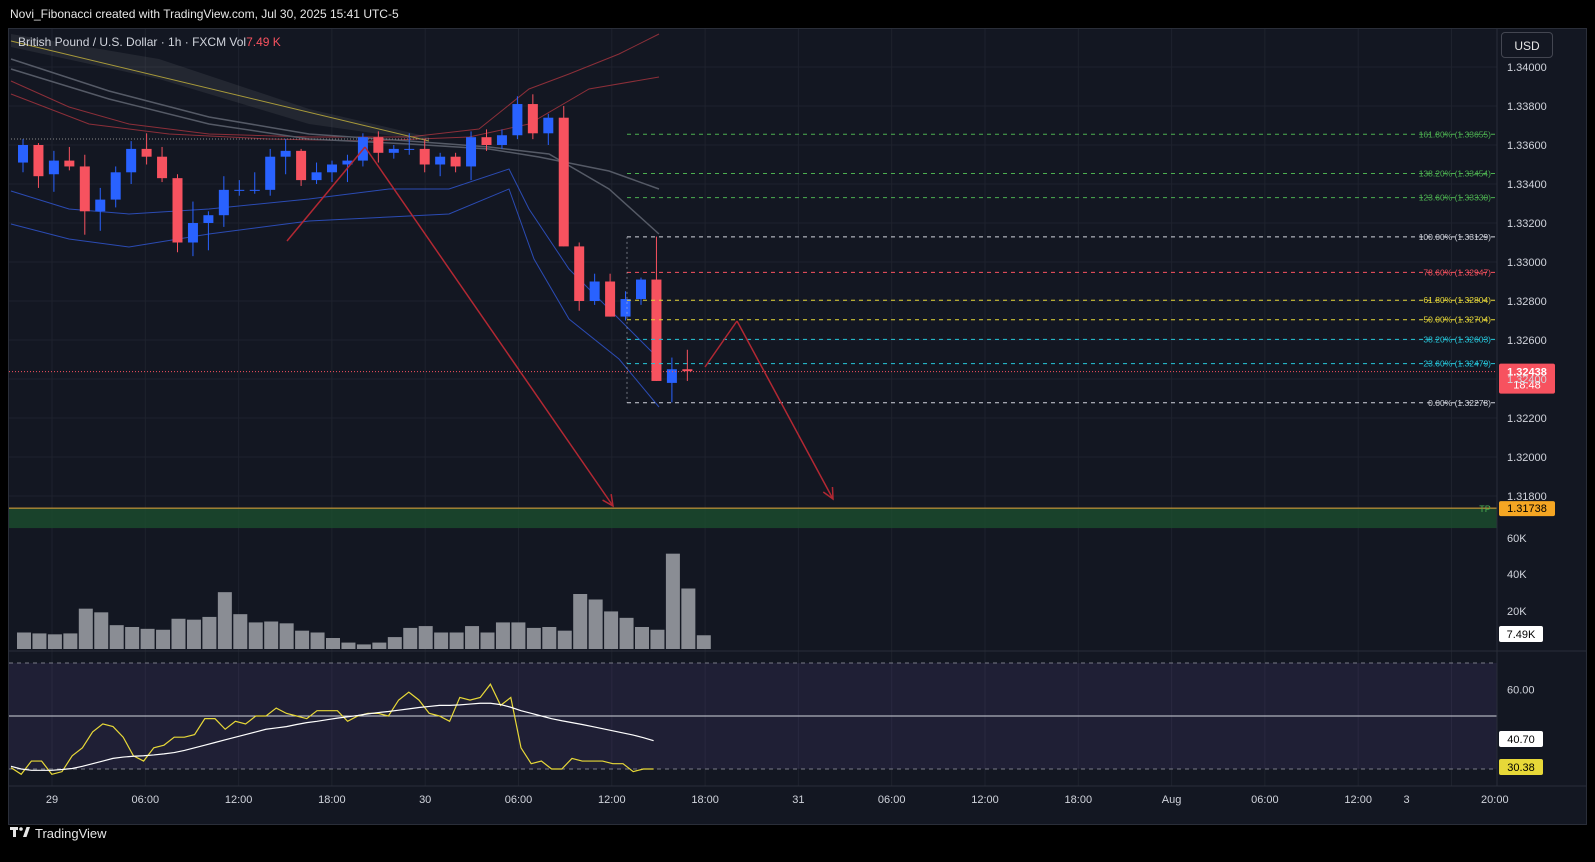 This screenshot has height=862, width=1595. I want to click on price-axis-tick: 1.32000, so click(1527, 458).